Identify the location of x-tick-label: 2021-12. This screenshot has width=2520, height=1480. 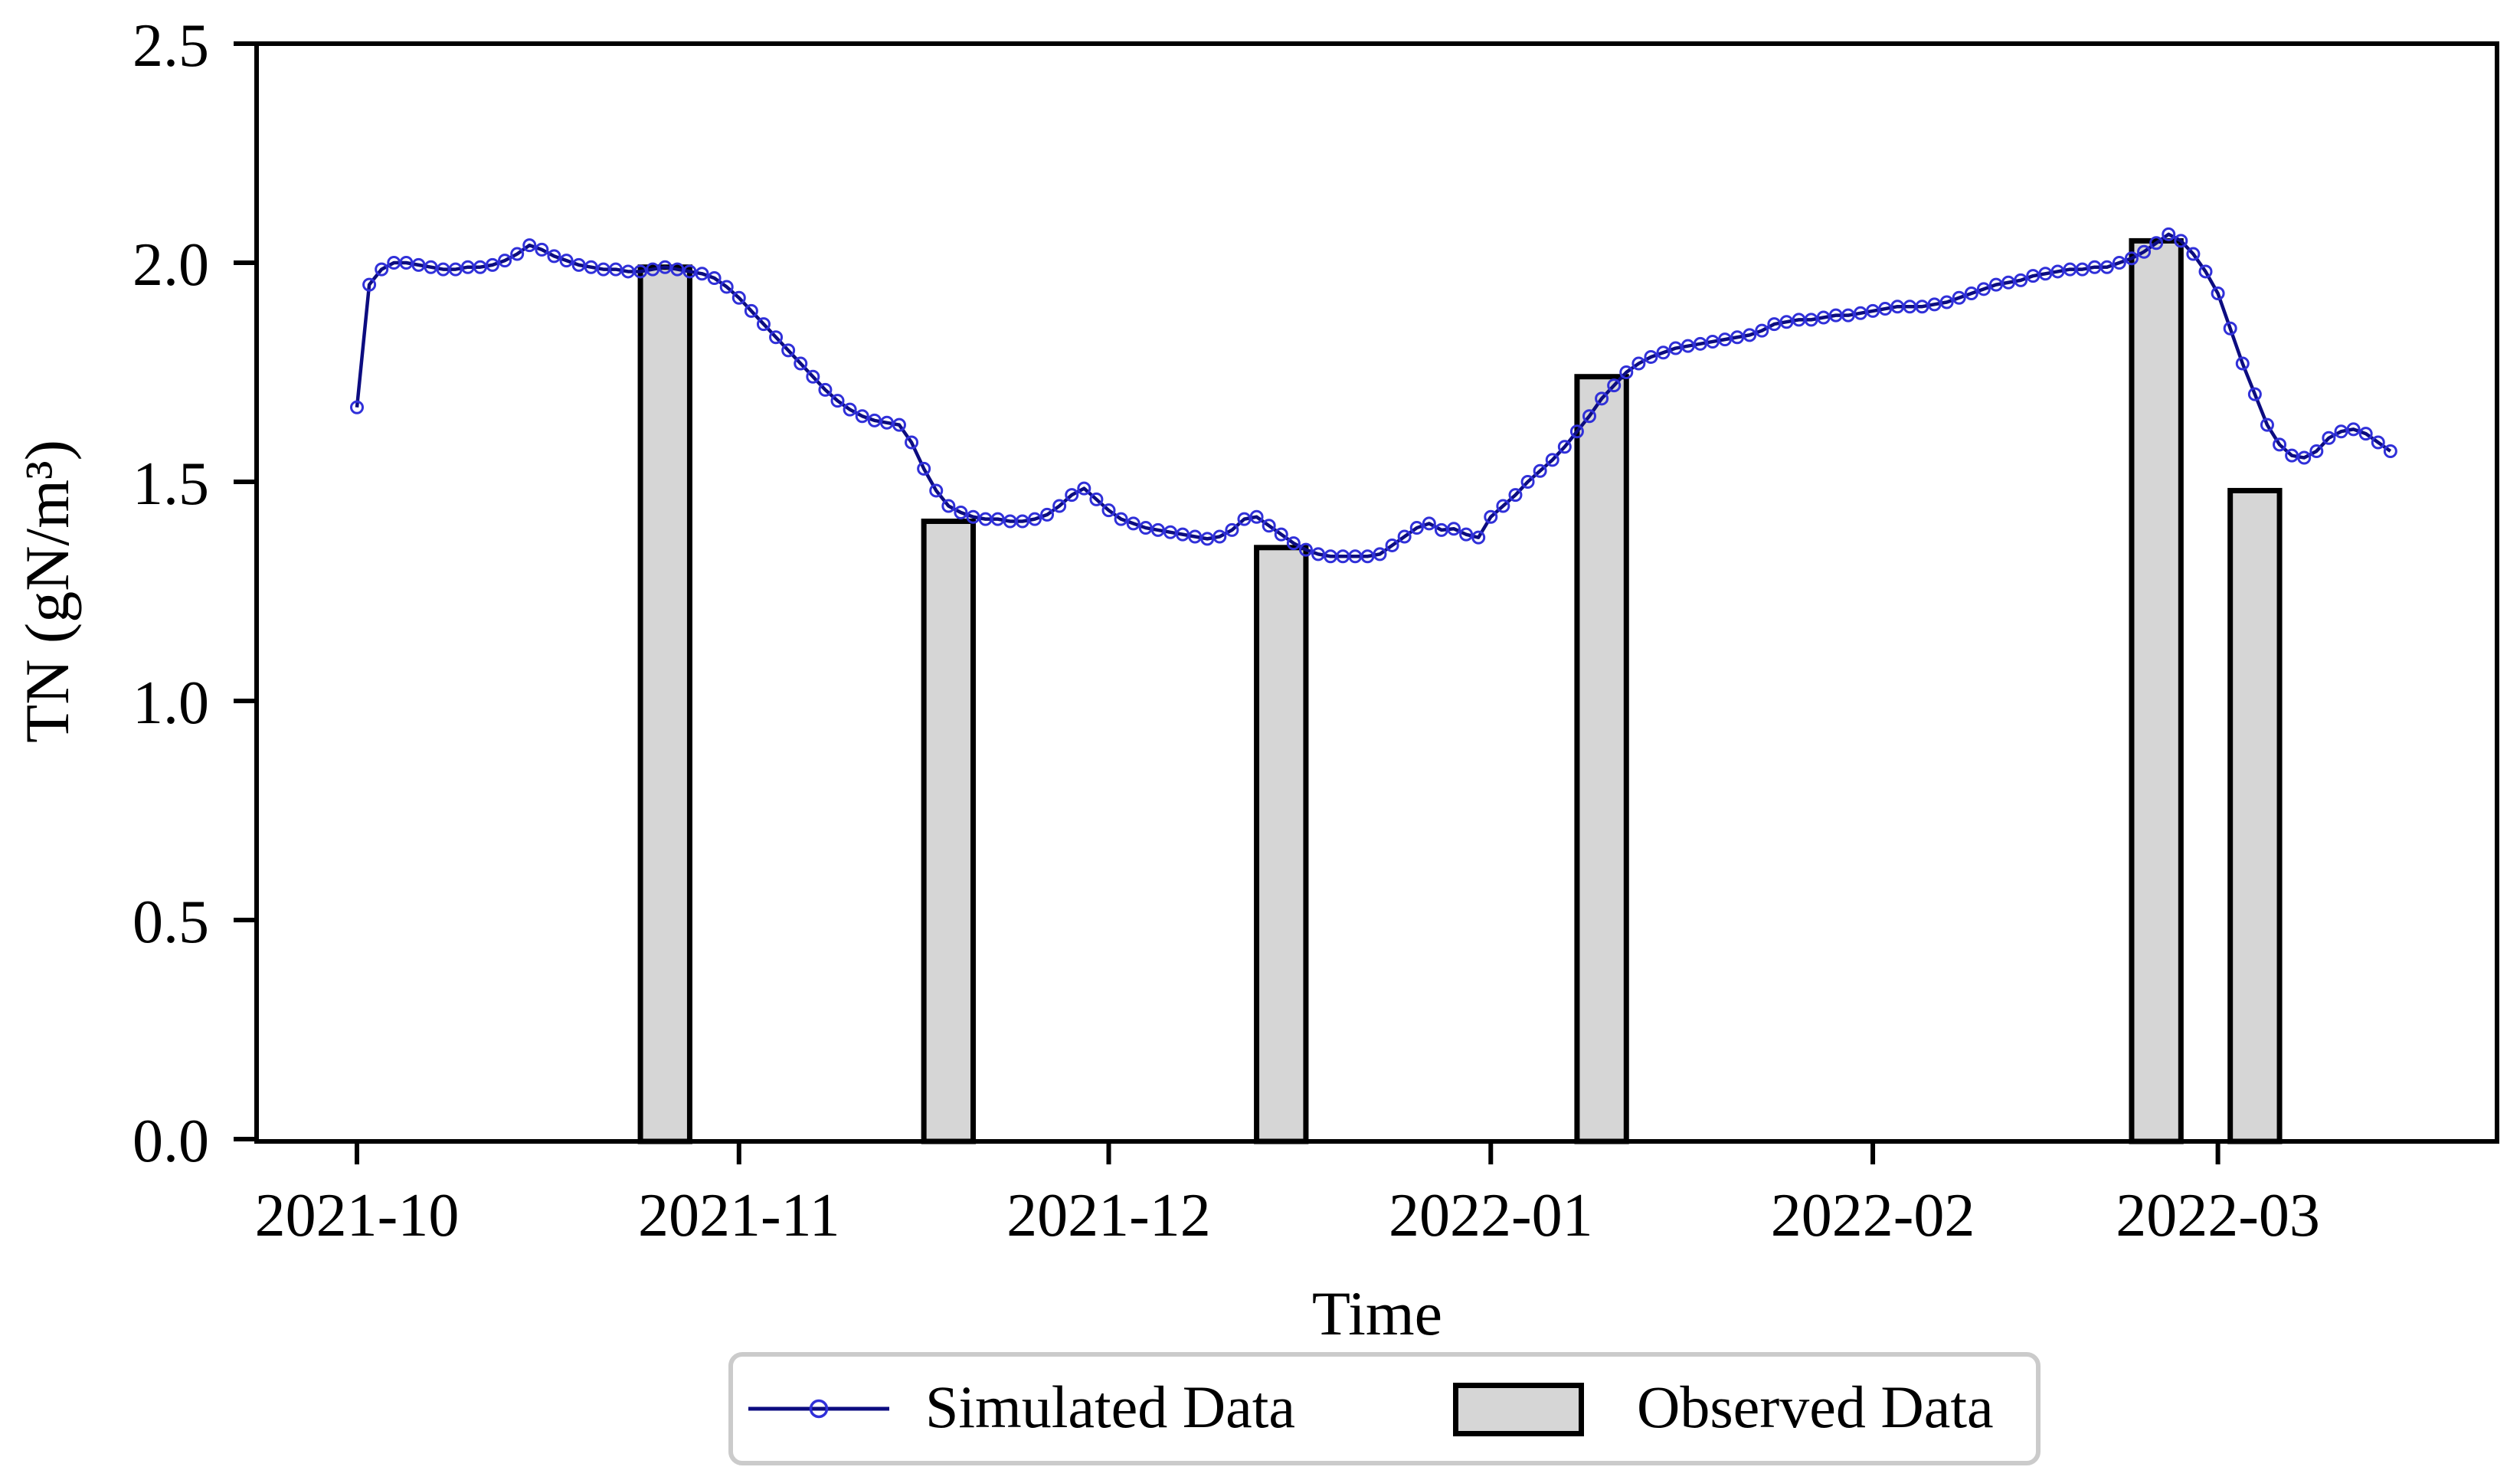
(1108, 1215).